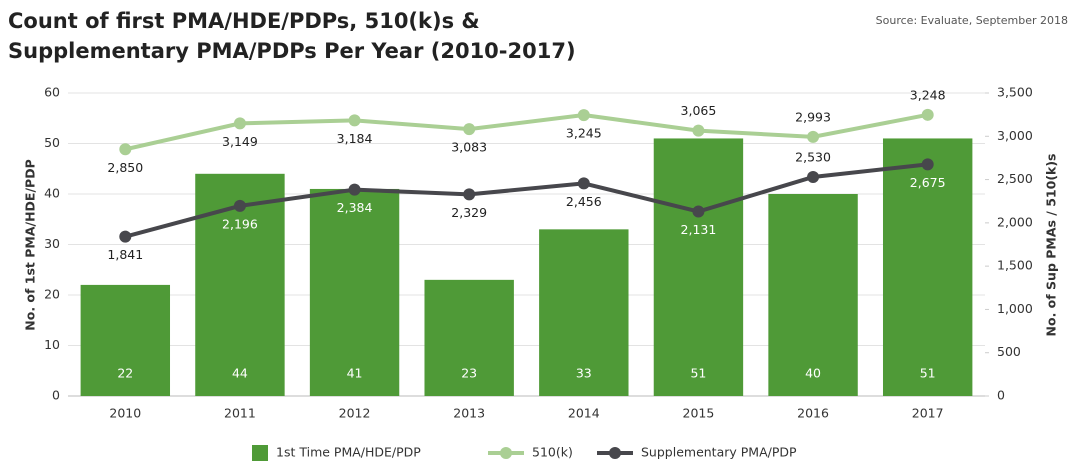 The width and height of the screenshot is (1080, 468). Describe the element at coordinates (52, 344) in the screenshot. I see `y-tick-label: 10` at that location.